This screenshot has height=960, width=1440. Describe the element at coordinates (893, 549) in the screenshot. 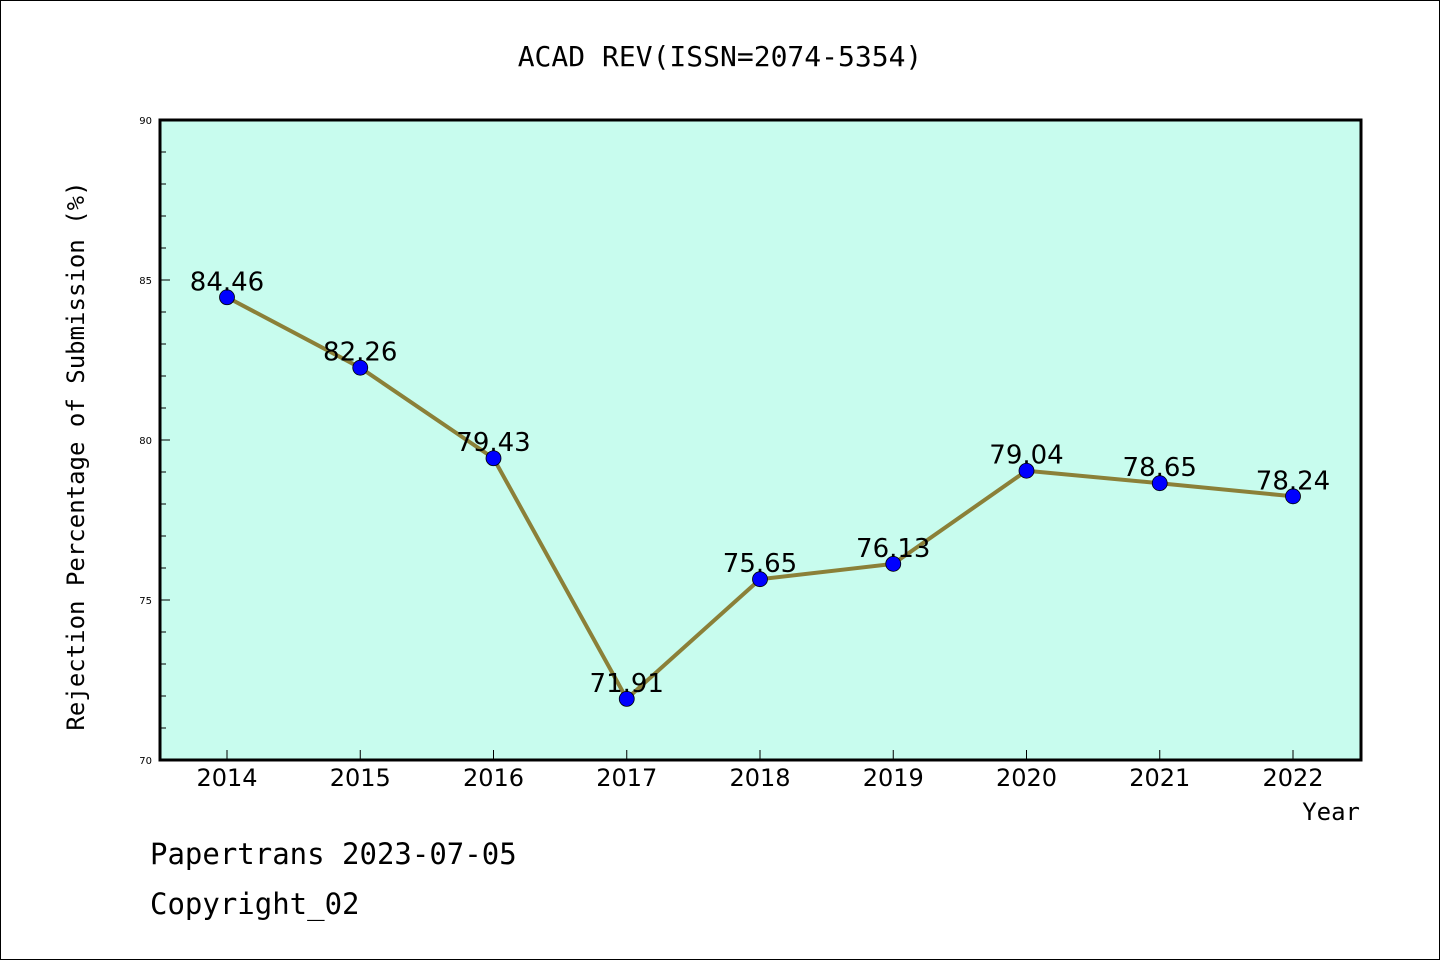

I see `data-label: 76.13` at that location.